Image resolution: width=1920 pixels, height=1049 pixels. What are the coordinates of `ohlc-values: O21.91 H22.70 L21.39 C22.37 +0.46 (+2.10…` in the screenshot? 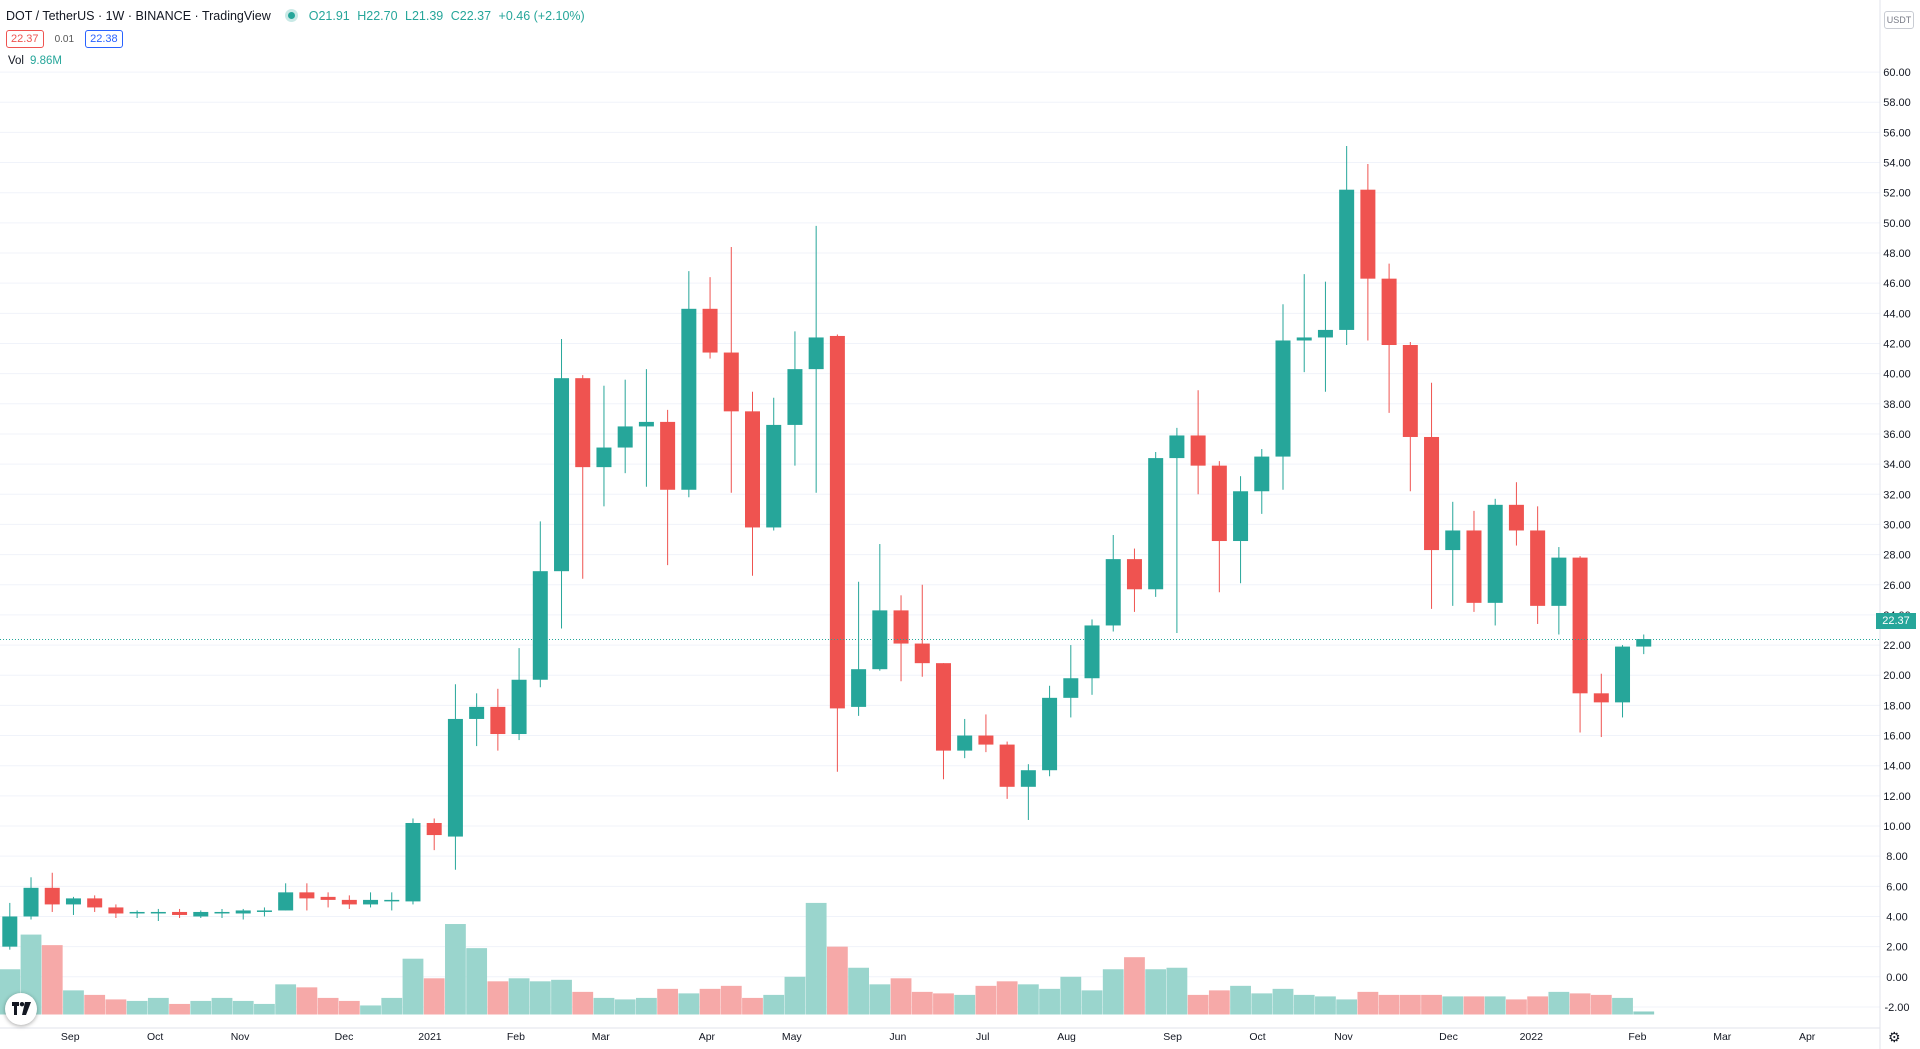 It's located at (449, 16).